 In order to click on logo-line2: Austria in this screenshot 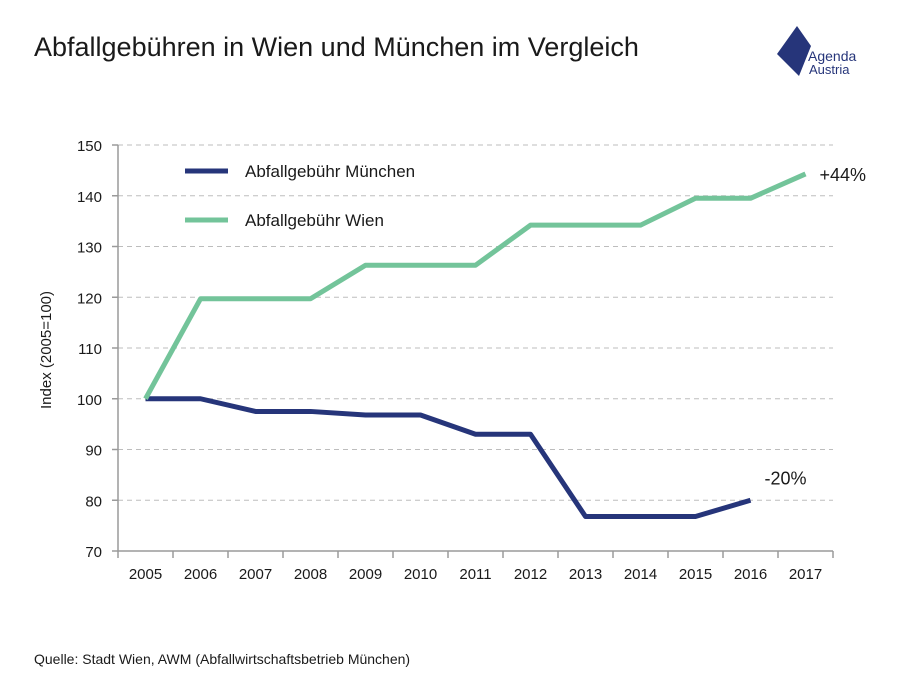, I will do `click(829, 69)`.